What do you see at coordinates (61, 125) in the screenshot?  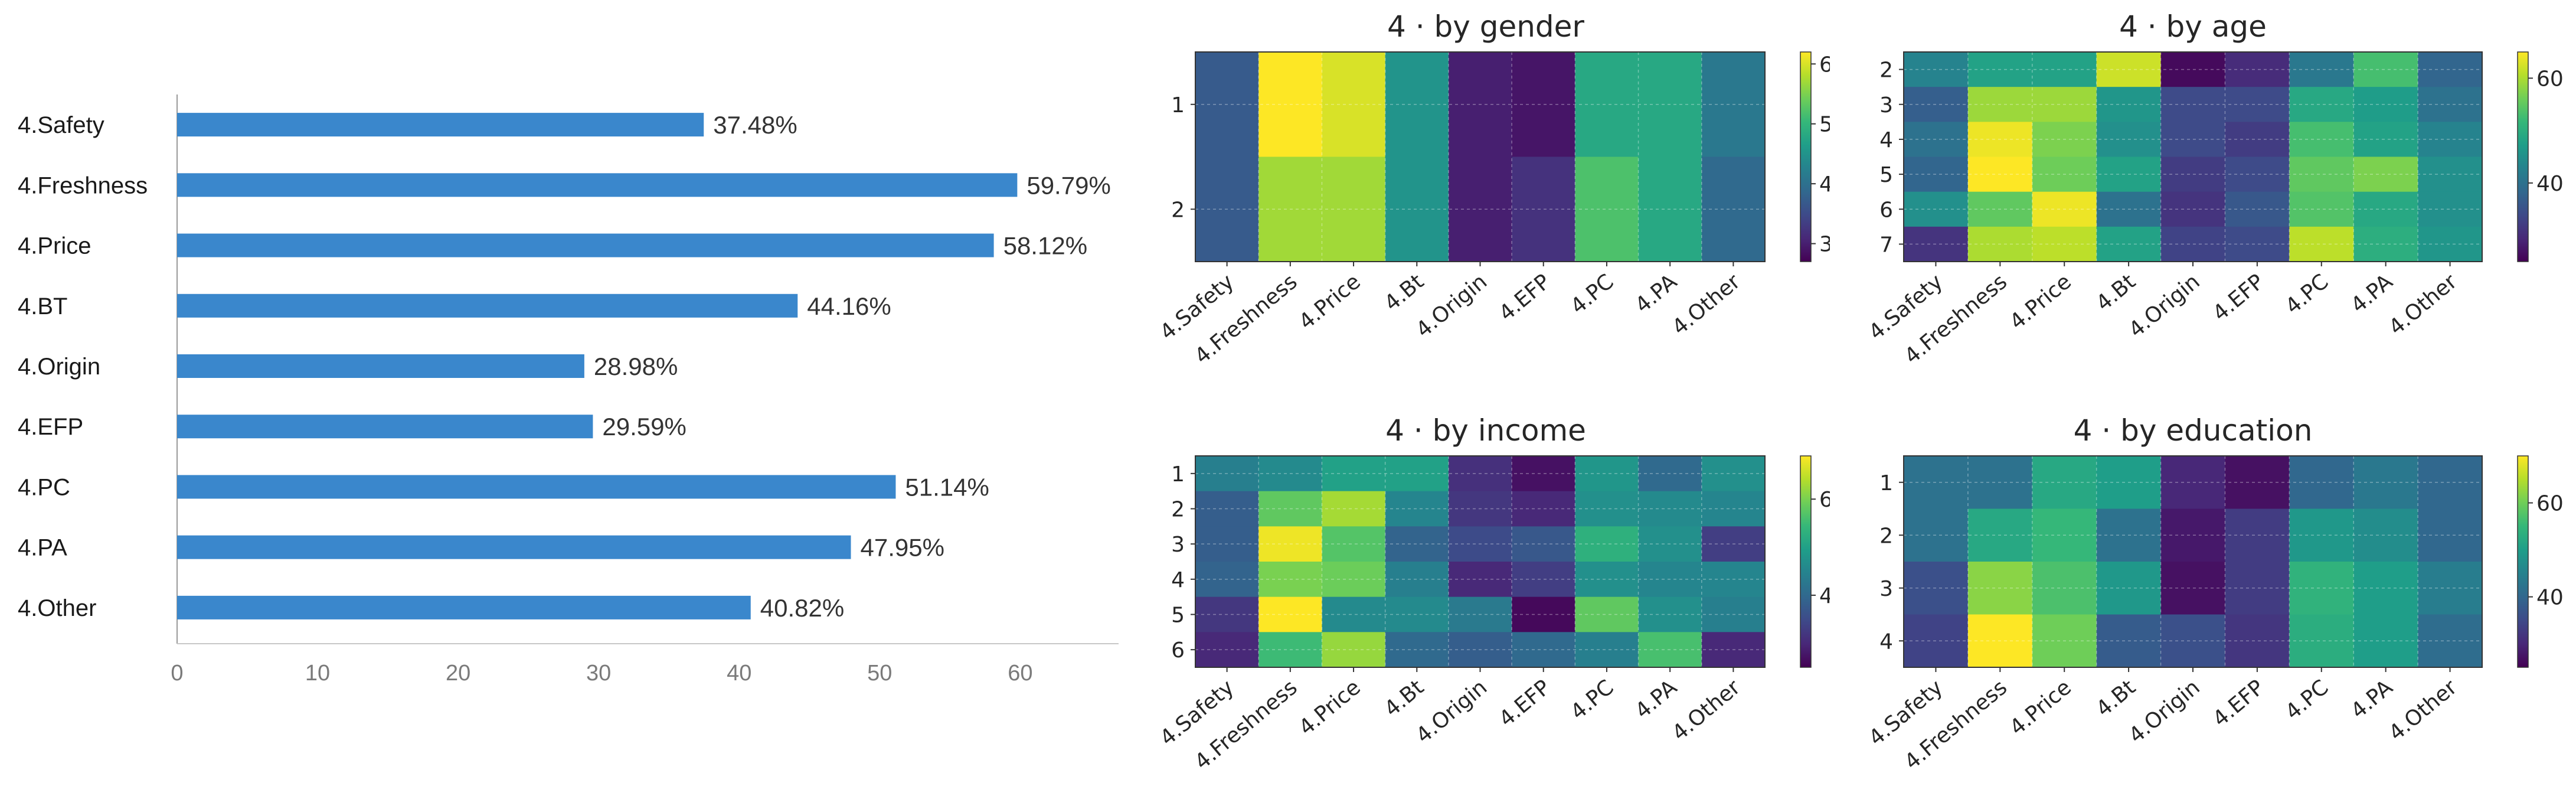 I see `category-label: 4.Safety` at bounding box center [61, 125].